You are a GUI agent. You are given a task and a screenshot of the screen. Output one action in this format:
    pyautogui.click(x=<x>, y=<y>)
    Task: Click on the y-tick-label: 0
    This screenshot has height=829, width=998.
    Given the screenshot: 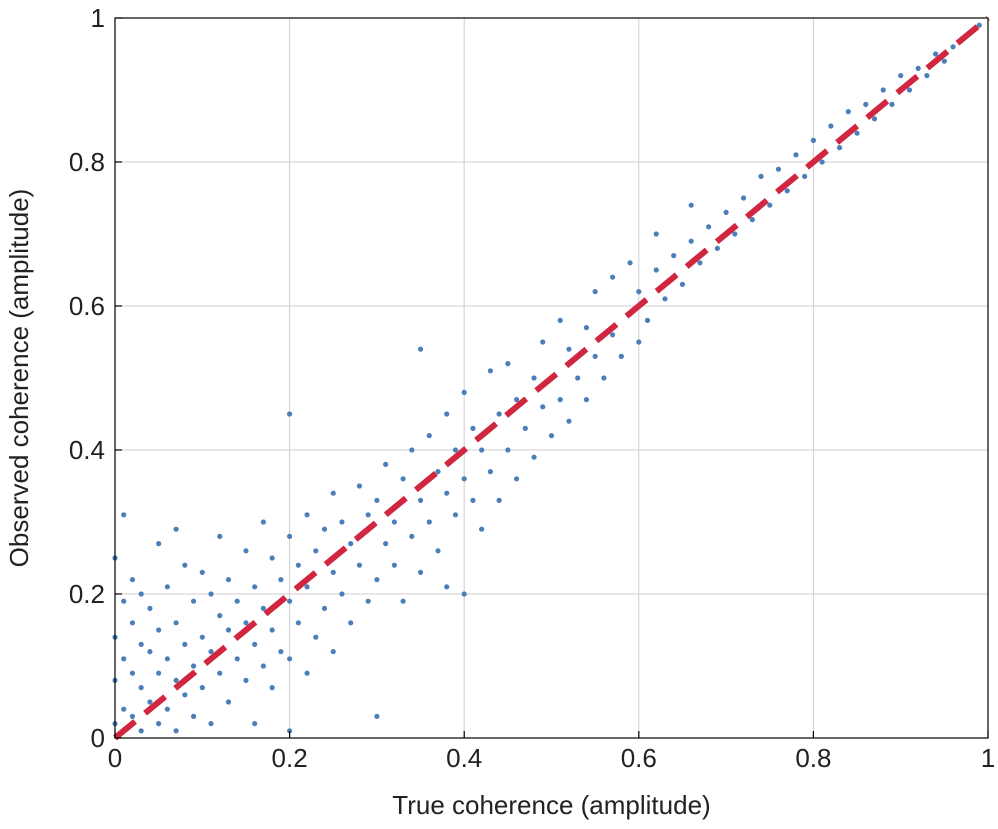 What is the action you would take?
    pyautogui.click(x=98, y=738)
    